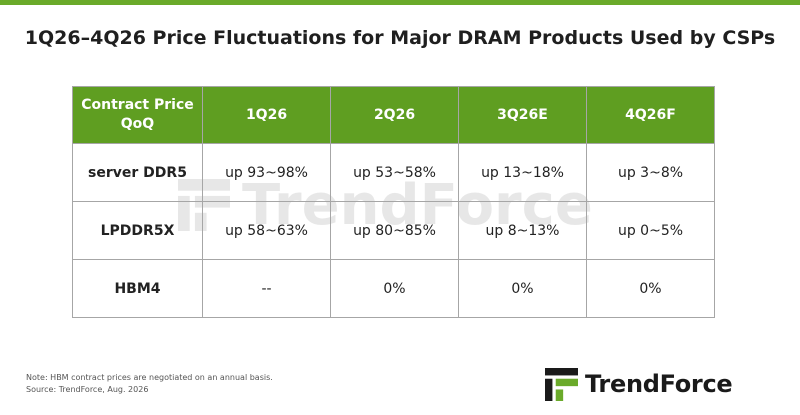 Image resolution: width=800 pixels, height=415 pixels. I want to click on table-cell: --, so click(266, 288).